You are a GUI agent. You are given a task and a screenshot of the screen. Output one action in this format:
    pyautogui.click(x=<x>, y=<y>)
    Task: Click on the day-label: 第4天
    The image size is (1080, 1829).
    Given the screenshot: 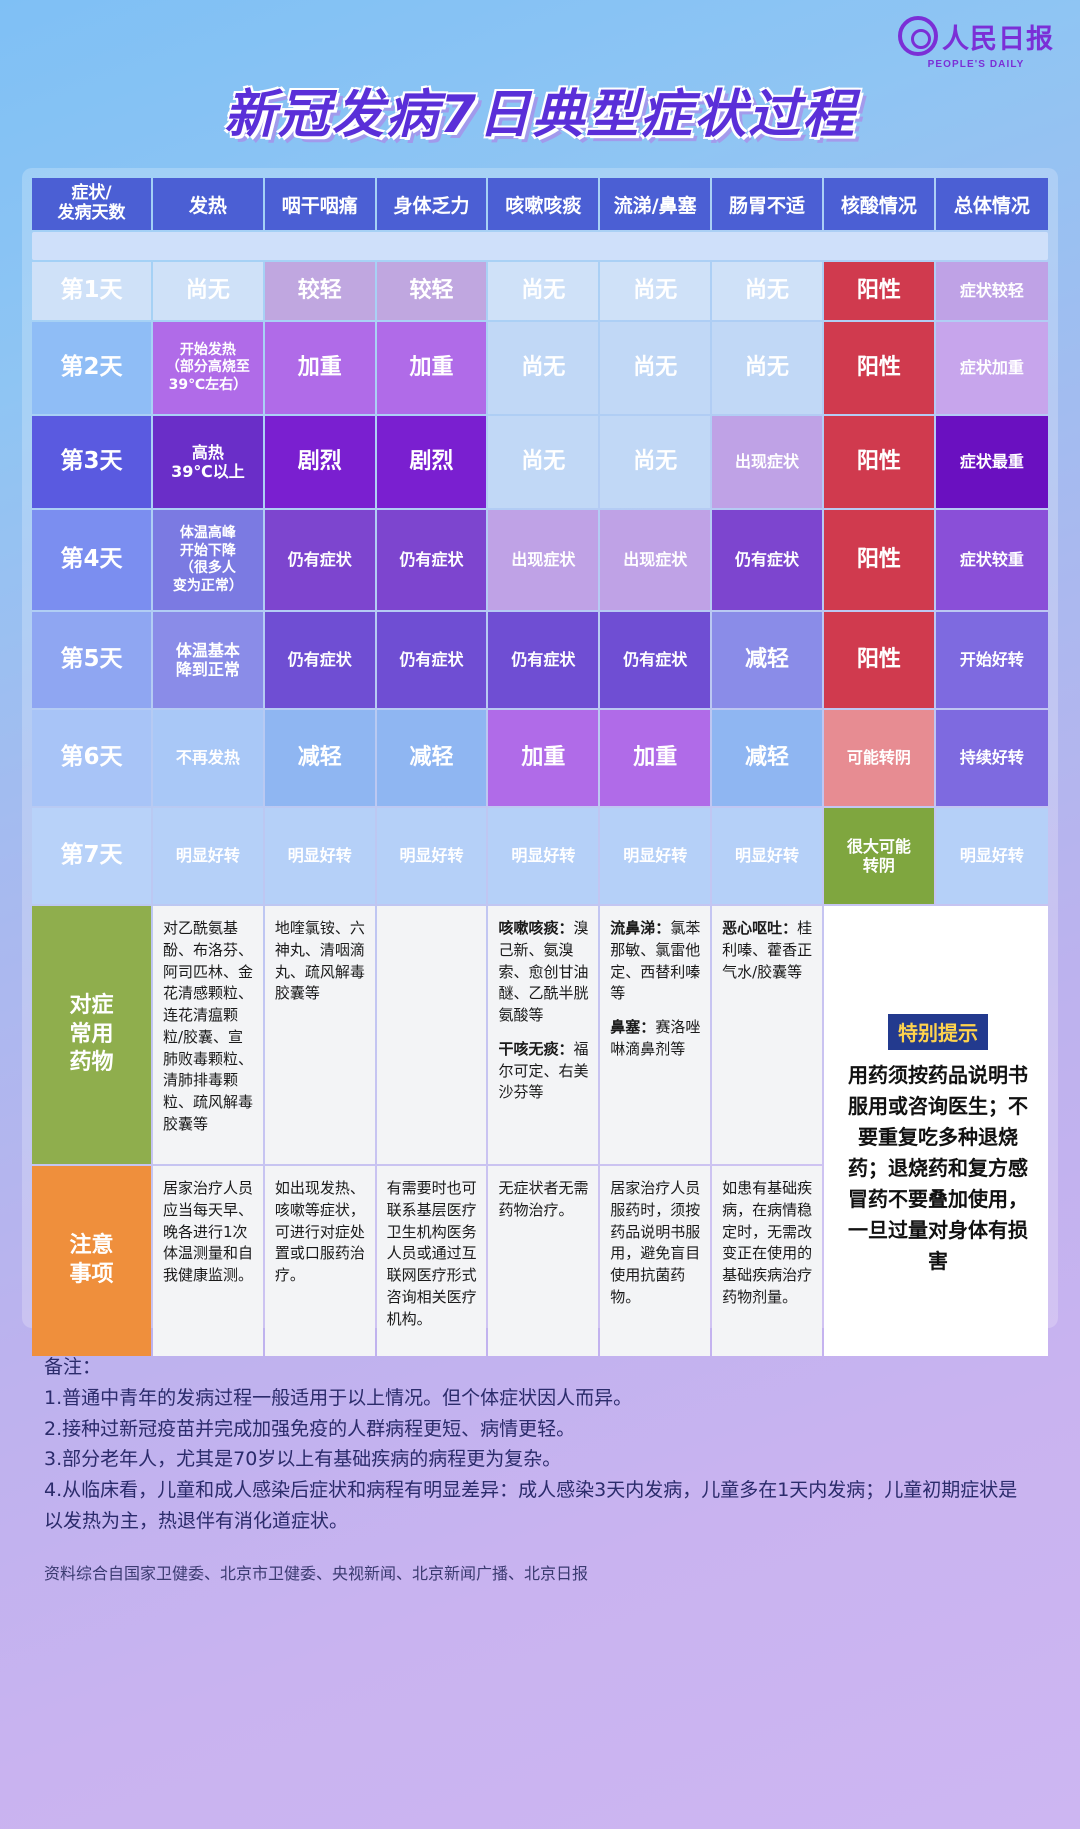 What is the action you would take?
    pyautogui.click(x=91, y=560)
    